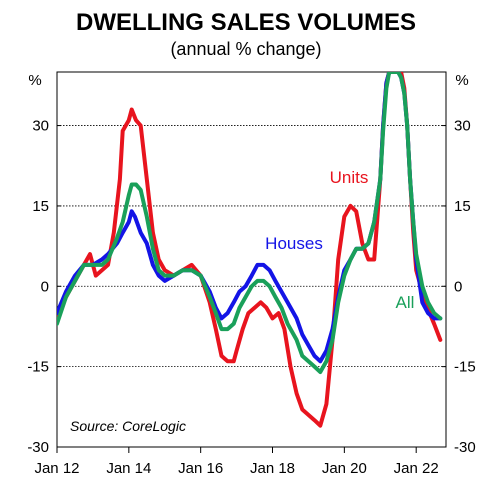 This screenshot has width=493, height=485. I want to click on y-tick-label-left: 15, so click(40, 206).